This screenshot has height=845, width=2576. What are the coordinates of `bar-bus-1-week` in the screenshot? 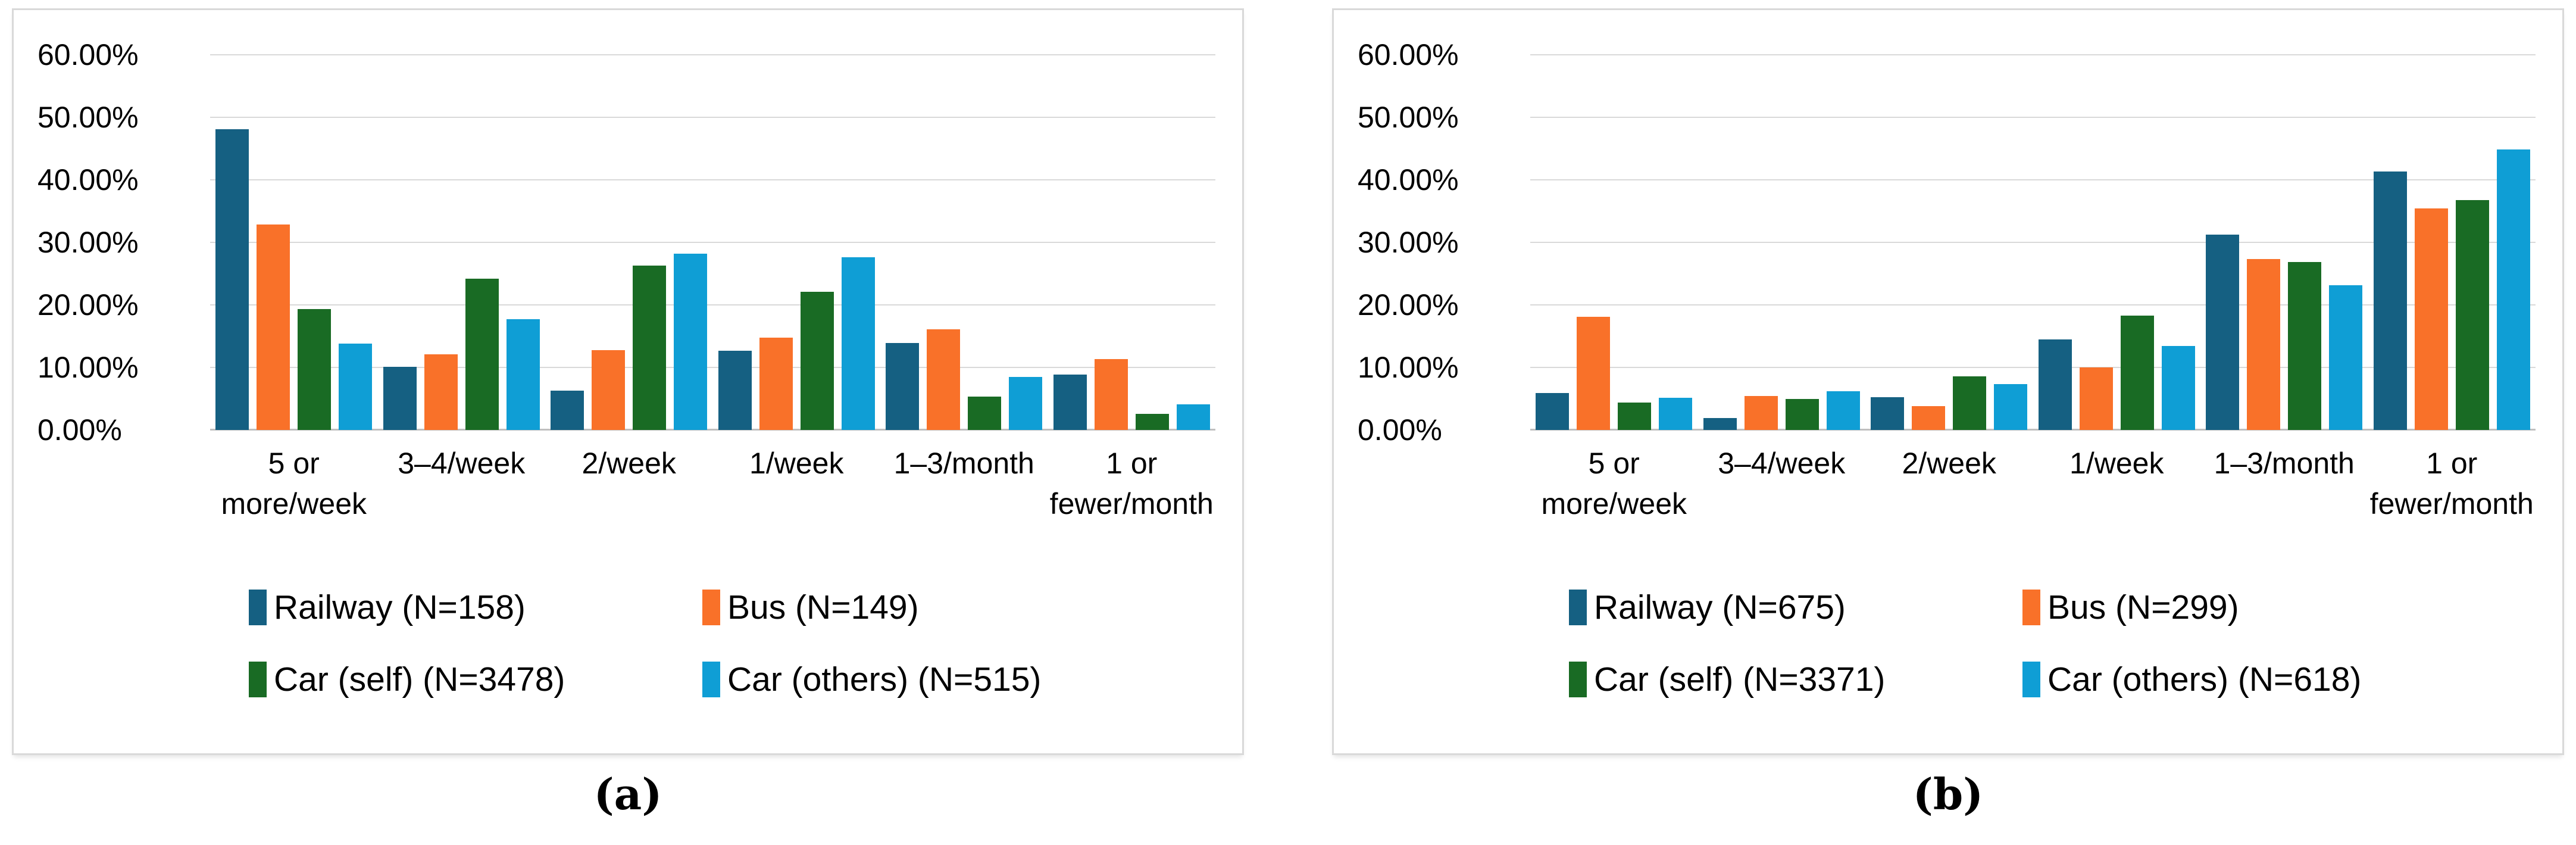 It's located at (2096, 398).